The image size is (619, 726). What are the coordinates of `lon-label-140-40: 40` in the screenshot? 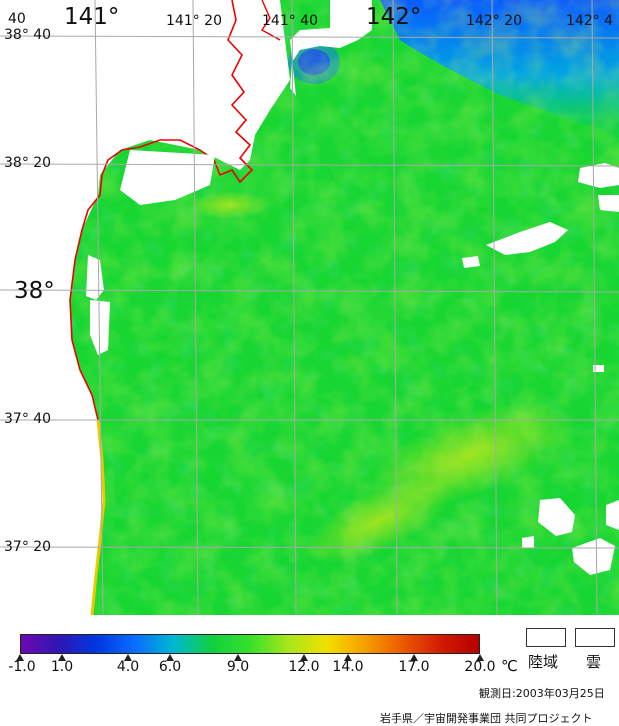 It's located at (17, 19).